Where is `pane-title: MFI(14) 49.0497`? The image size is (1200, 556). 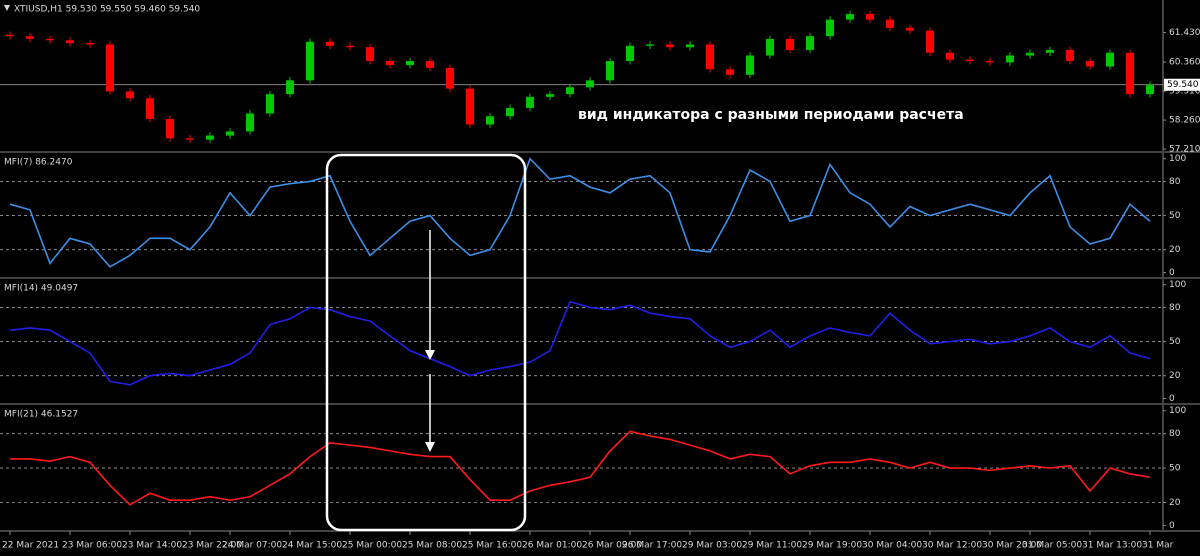 pane-title: MFI(14) 49.0497 is located at coordinates (41, 289).